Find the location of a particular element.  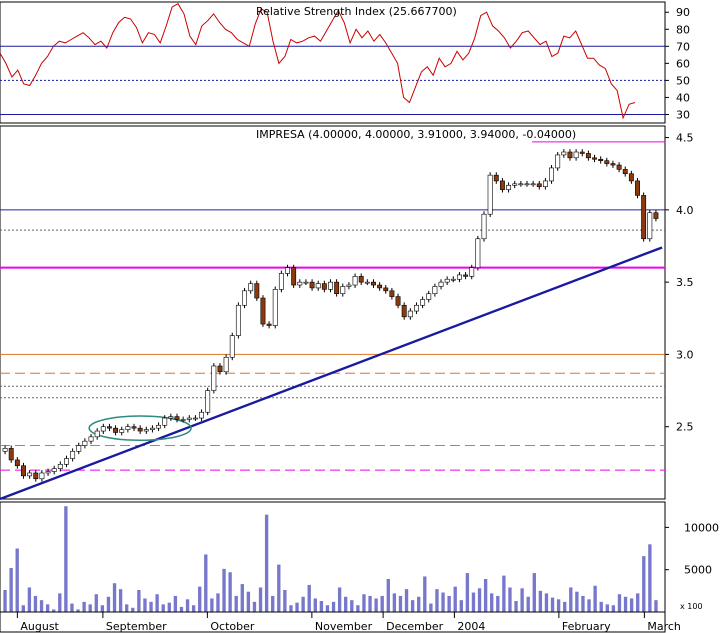

rsi-tick-label-40: 40 is located at coordinates (683, 97).